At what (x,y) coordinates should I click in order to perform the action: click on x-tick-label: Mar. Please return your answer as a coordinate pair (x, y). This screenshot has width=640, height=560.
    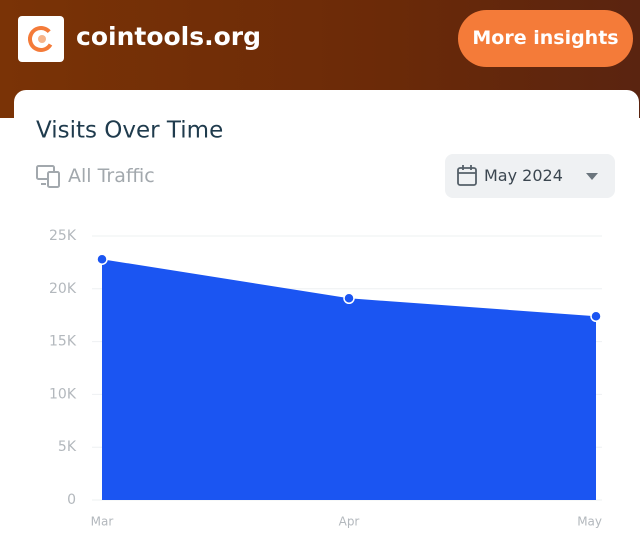
    Looking at the image, I should click on (102, 522).